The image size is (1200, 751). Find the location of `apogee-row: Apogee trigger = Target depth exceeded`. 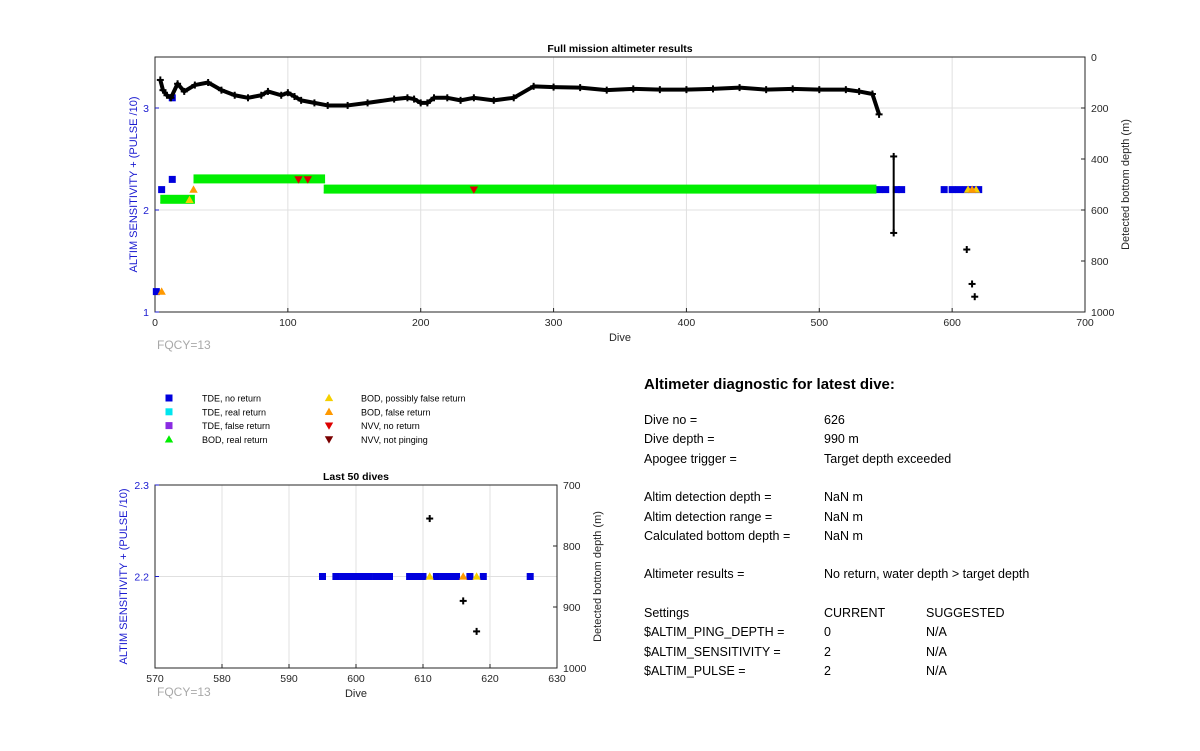

apogee-row: Apogee trigger = Target depth exceeded is located at coordinates (904, 459).